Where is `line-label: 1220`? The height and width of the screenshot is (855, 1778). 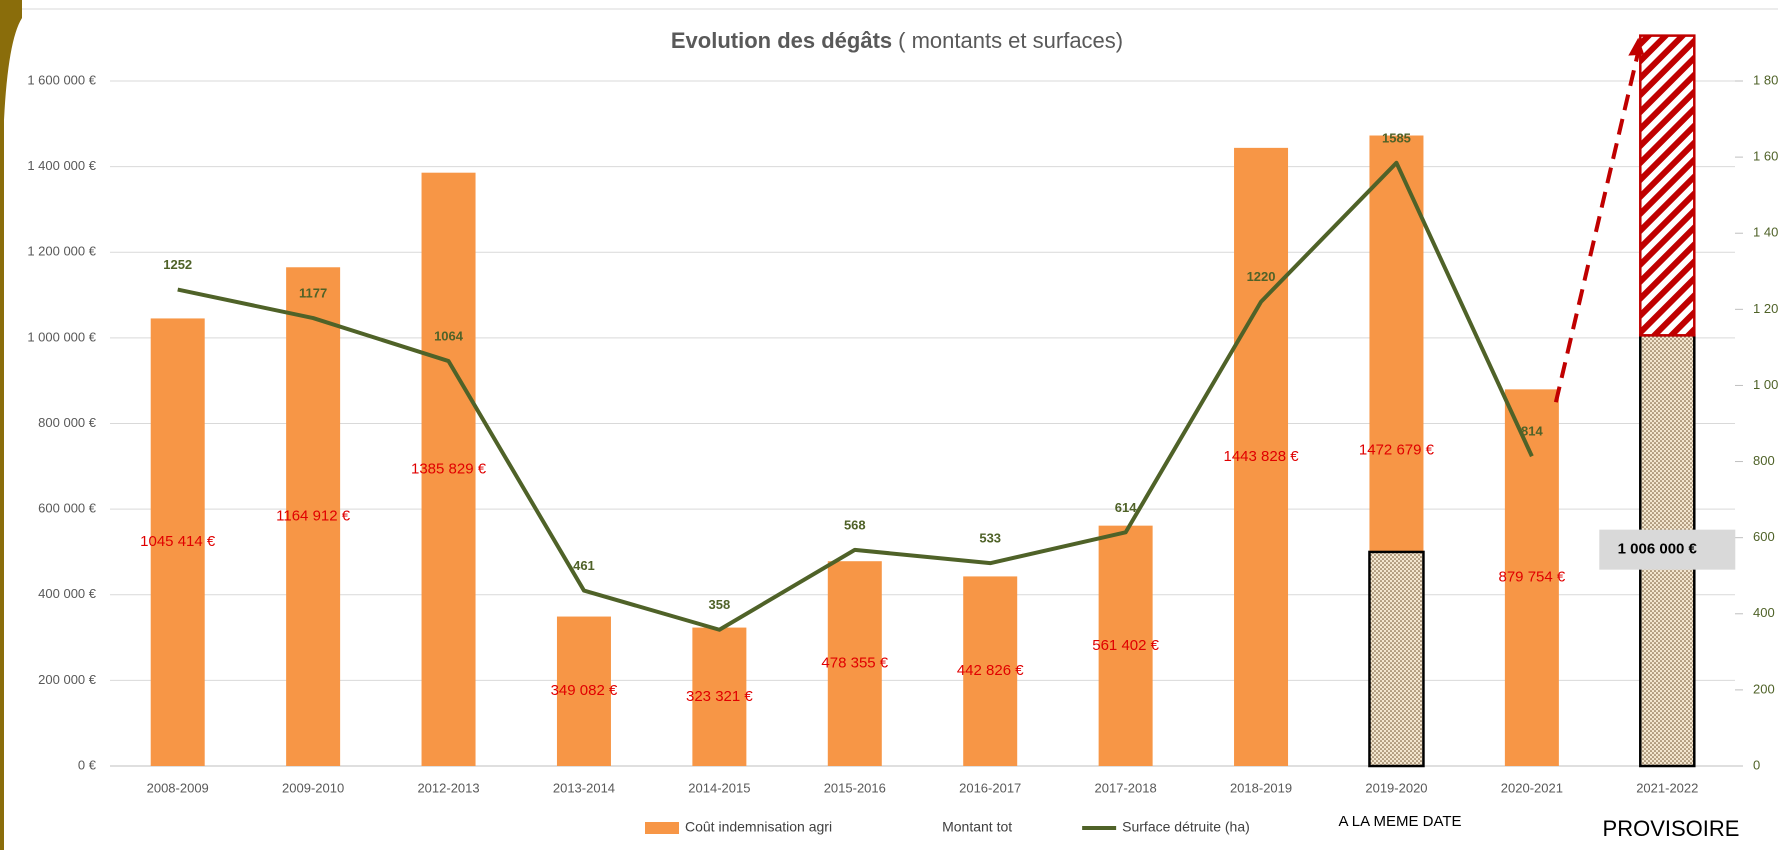
line-label: 1220 is located at coordinates (1261, 276).